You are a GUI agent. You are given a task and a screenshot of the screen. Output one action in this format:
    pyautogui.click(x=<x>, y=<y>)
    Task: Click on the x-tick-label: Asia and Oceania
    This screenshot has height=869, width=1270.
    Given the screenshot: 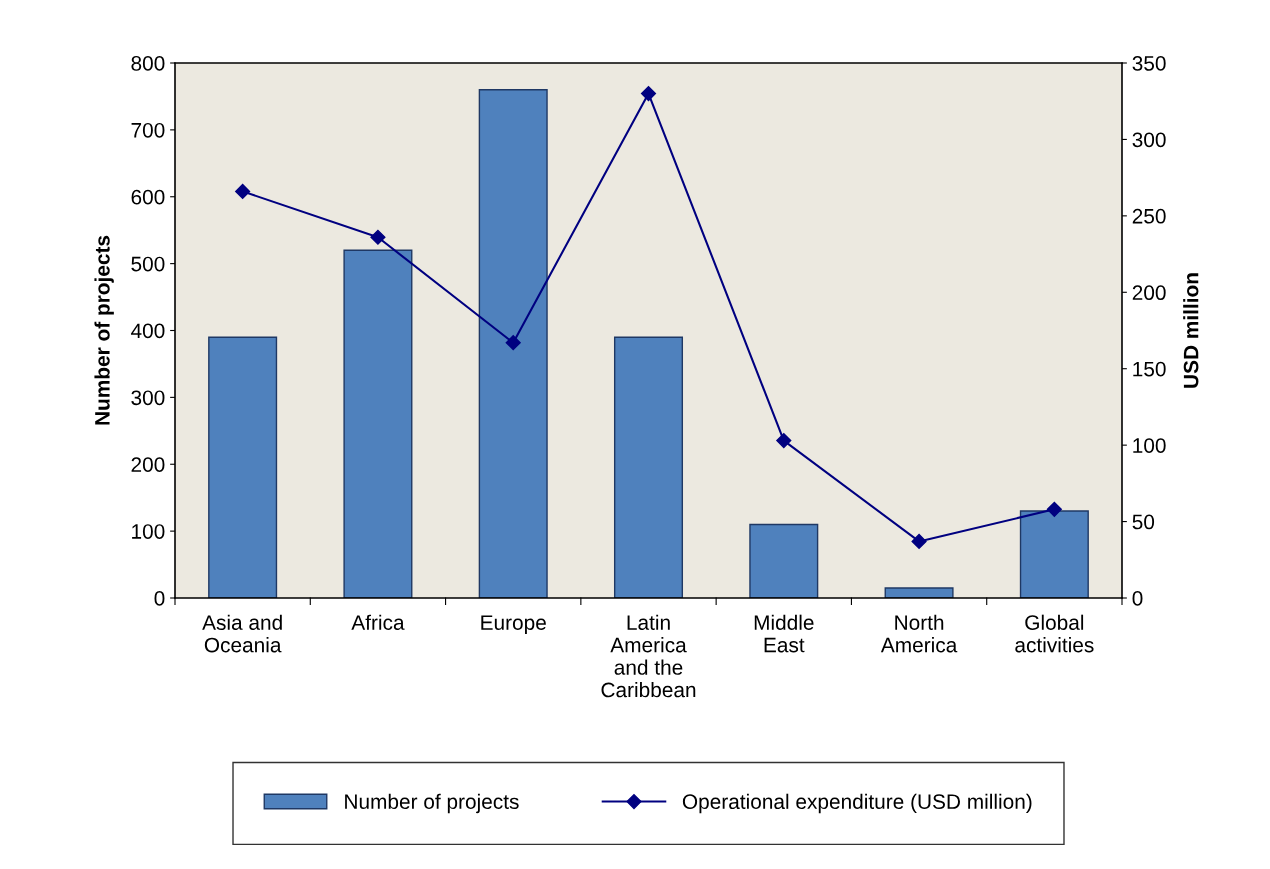 What is the action you would take?
    pyautogui.click(x=242, y=633)
    